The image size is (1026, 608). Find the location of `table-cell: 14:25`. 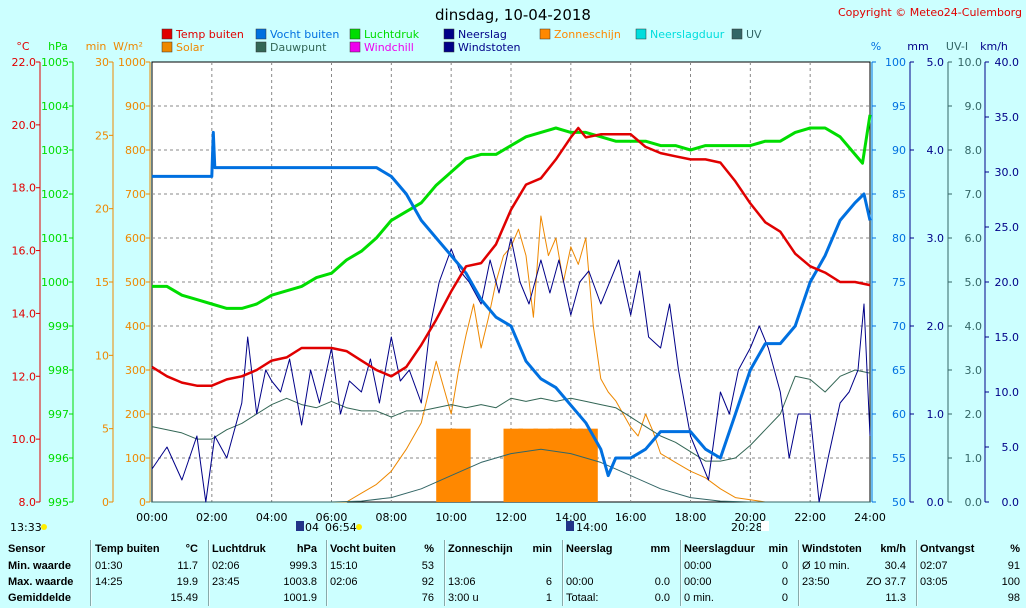

table-cell: 14:25 is located at coordinates (109, 582).